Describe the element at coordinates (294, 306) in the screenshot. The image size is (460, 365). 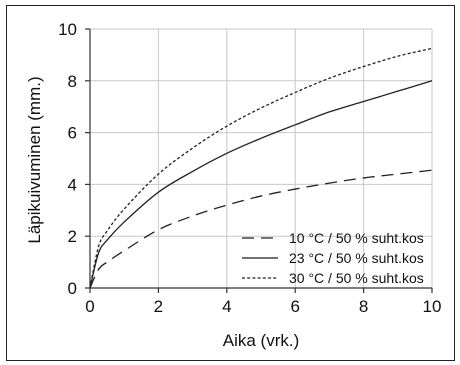
I see `x-tick-label: 6` at that location.